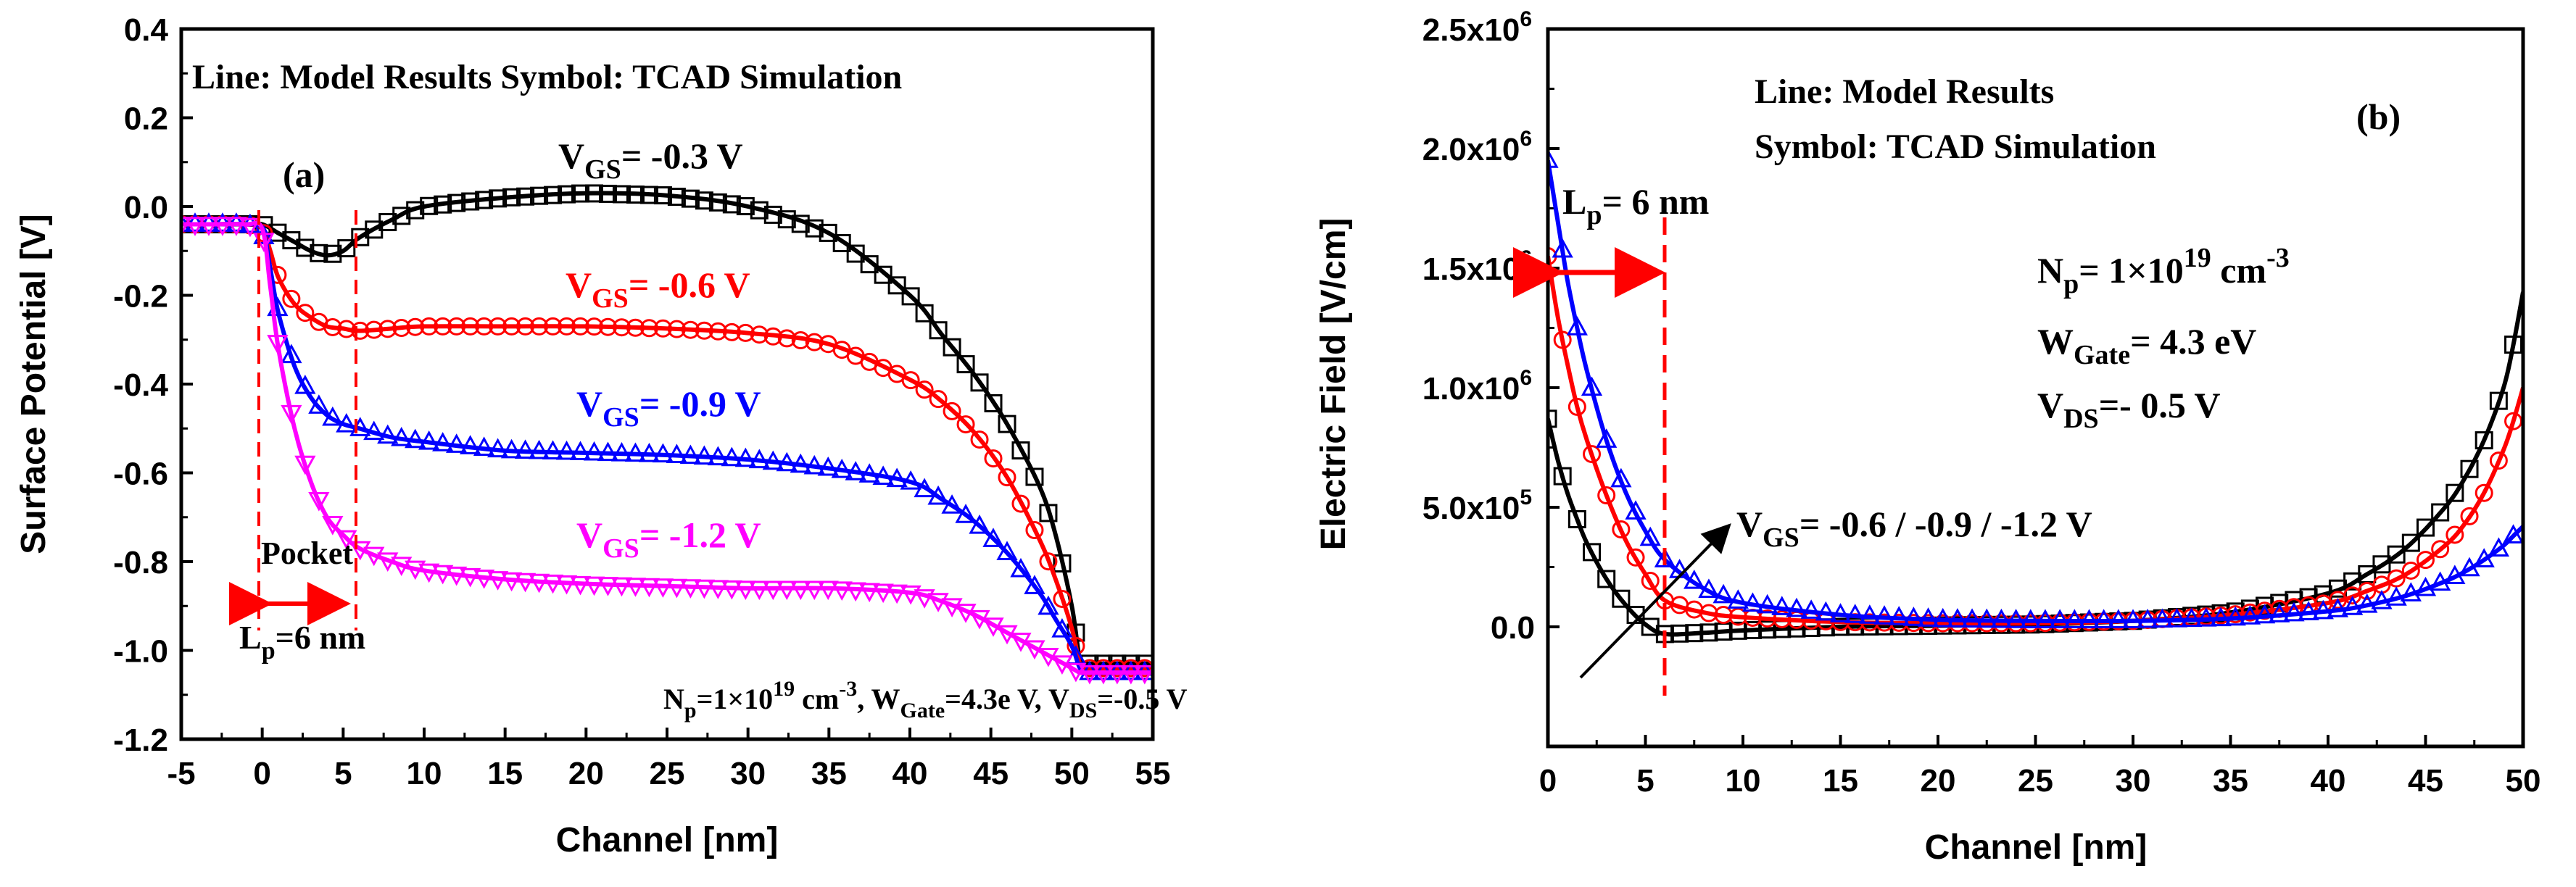  What do you see at coordinates (667, 840) in the screenshot?
I see `chart-a-x-axis-label: Channel [nm]` at bounding box center [667, 840].